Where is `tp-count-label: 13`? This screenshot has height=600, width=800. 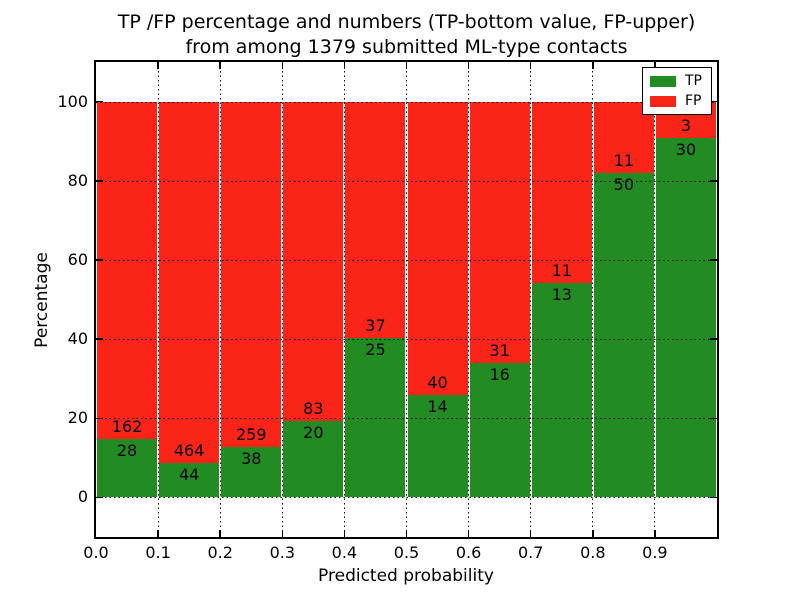
tp-count-label: 13 is located at coordinates (561, 294).